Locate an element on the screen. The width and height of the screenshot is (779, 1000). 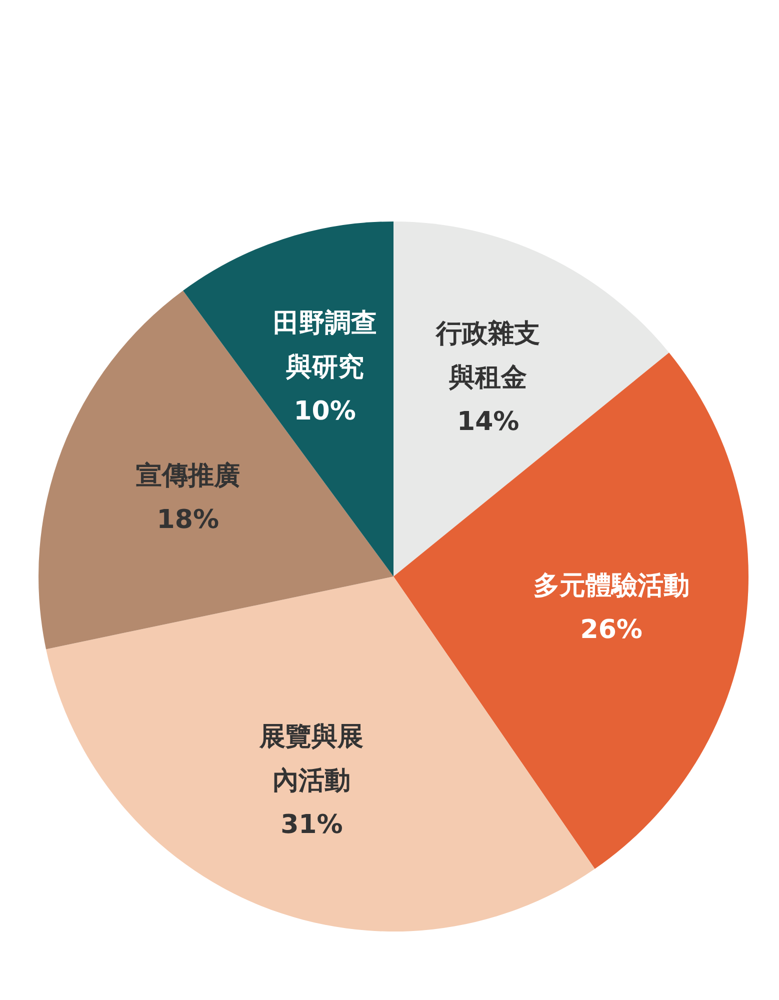
data-label: 31% is located at coordinates (311, 825).